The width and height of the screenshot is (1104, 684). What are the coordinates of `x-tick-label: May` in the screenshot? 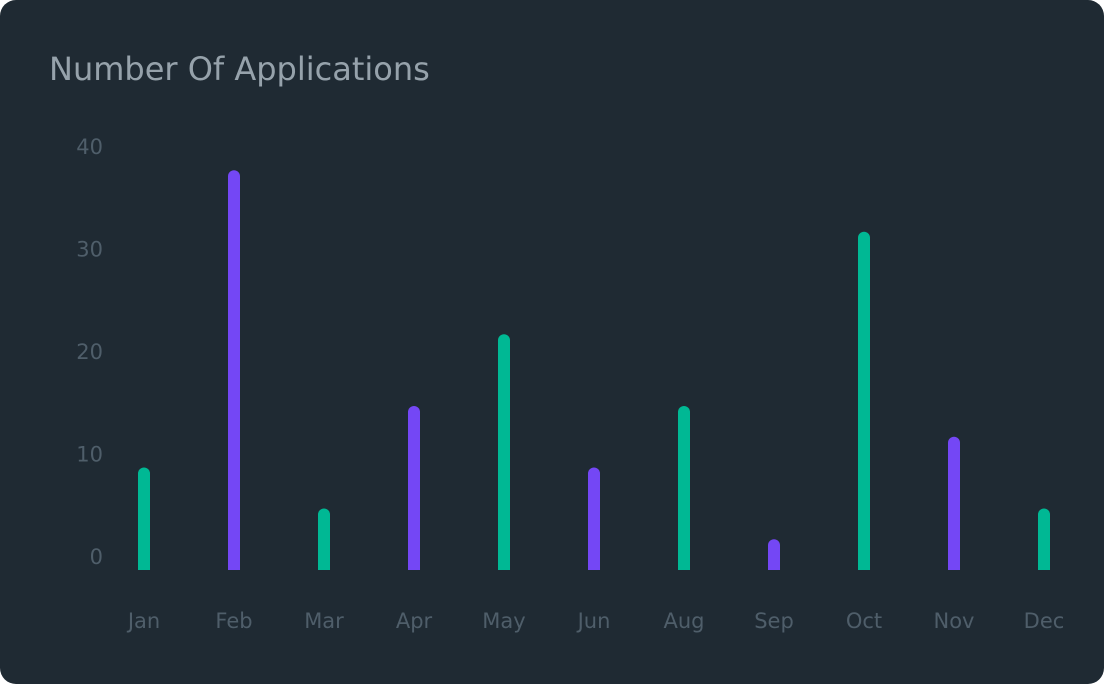 It's located at (503, 621).